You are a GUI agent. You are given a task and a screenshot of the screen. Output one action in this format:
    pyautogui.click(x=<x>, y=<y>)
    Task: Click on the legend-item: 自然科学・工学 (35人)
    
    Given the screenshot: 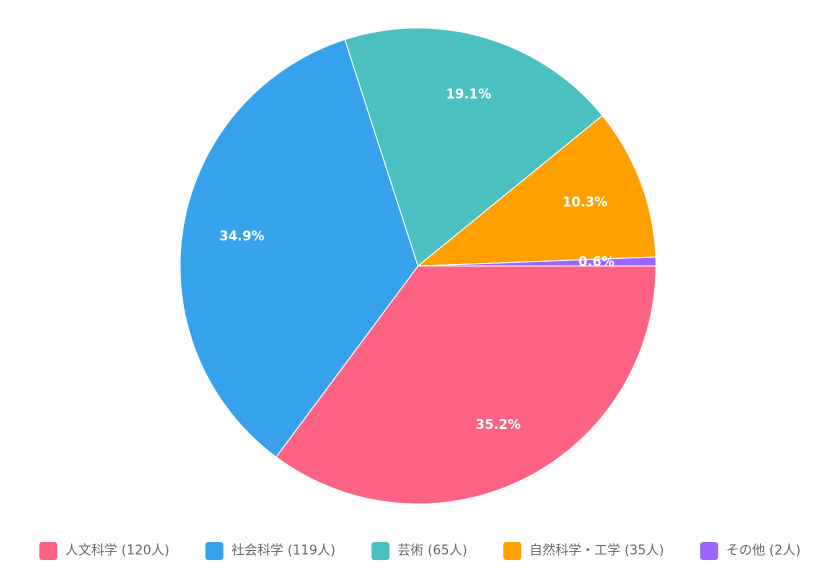 What is the action you would take?
    pyautogui.click(x=583, y=551)
    